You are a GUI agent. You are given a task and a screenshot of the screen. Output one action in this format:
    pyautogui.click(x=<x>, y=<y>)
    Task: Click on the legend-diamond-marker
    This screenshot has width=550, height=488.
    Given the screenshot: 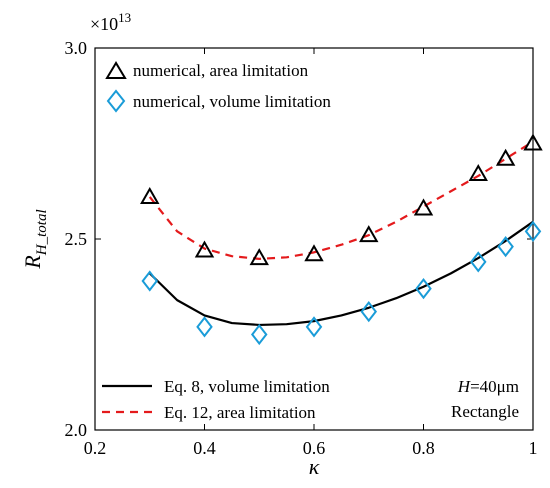 What is the action you would take?
    pyautogui.click(x=116, y=101)
    